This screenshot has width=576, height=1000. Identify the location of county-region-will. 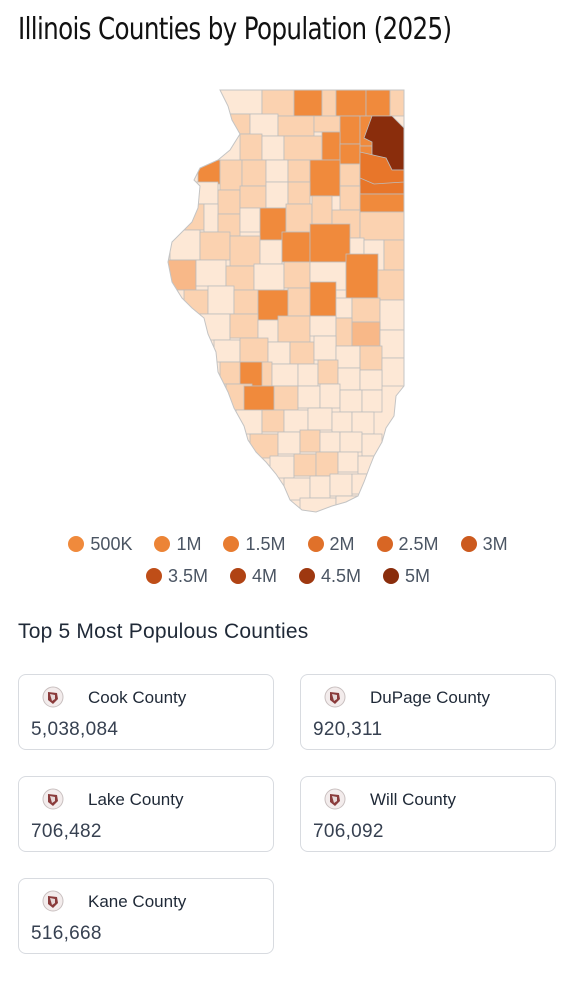
(381, 168).